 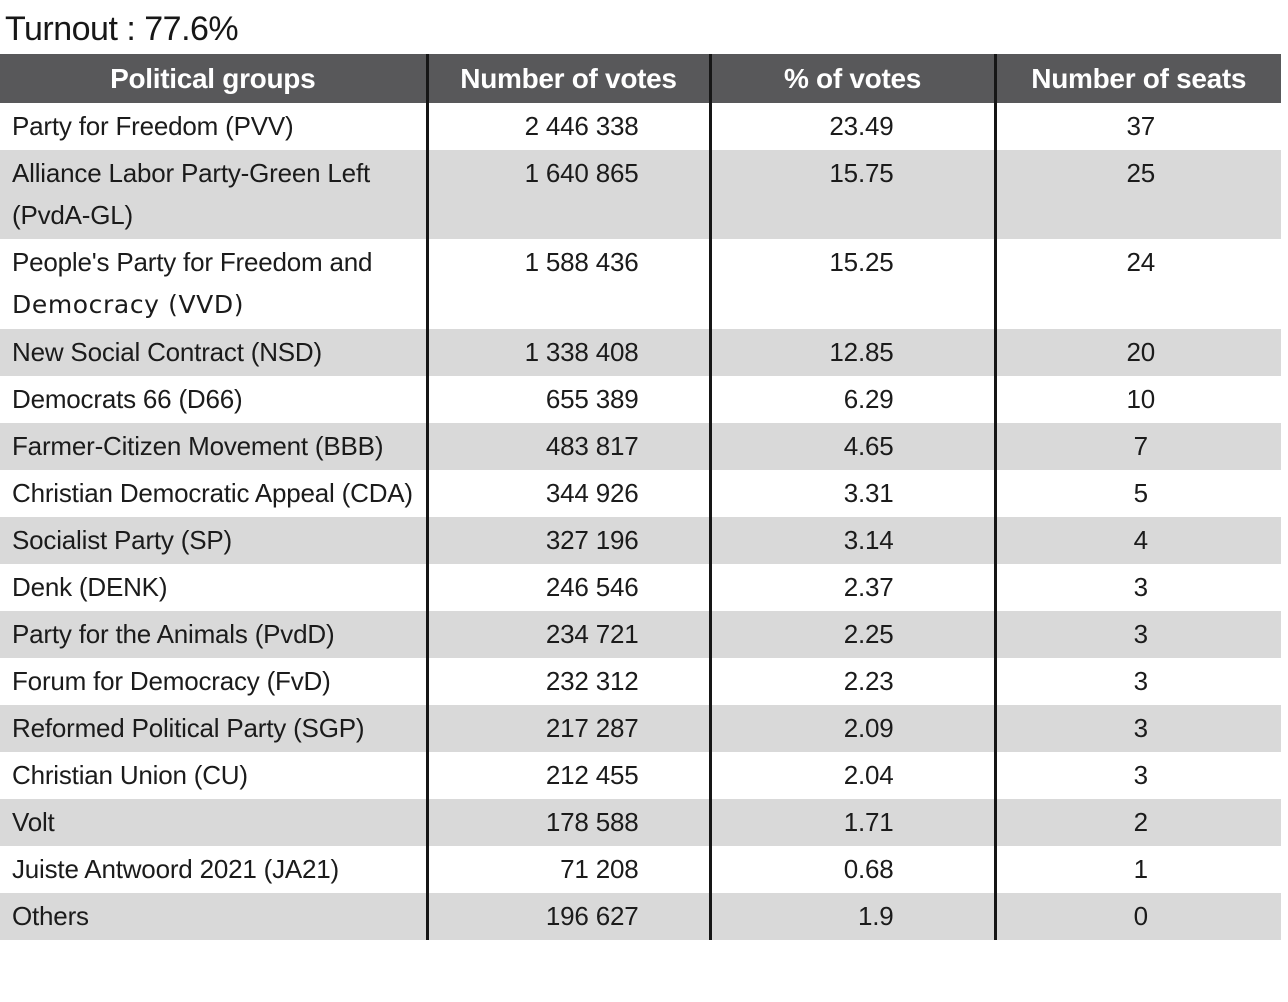 I want to click on party-name: Party for the Animals (PvdD), so click(x=173, y=634).